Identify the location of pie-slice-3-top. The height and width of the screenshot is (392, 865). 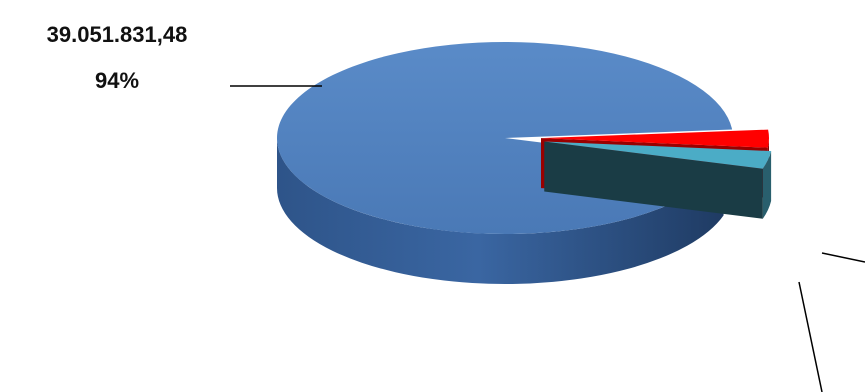
(658, 155).